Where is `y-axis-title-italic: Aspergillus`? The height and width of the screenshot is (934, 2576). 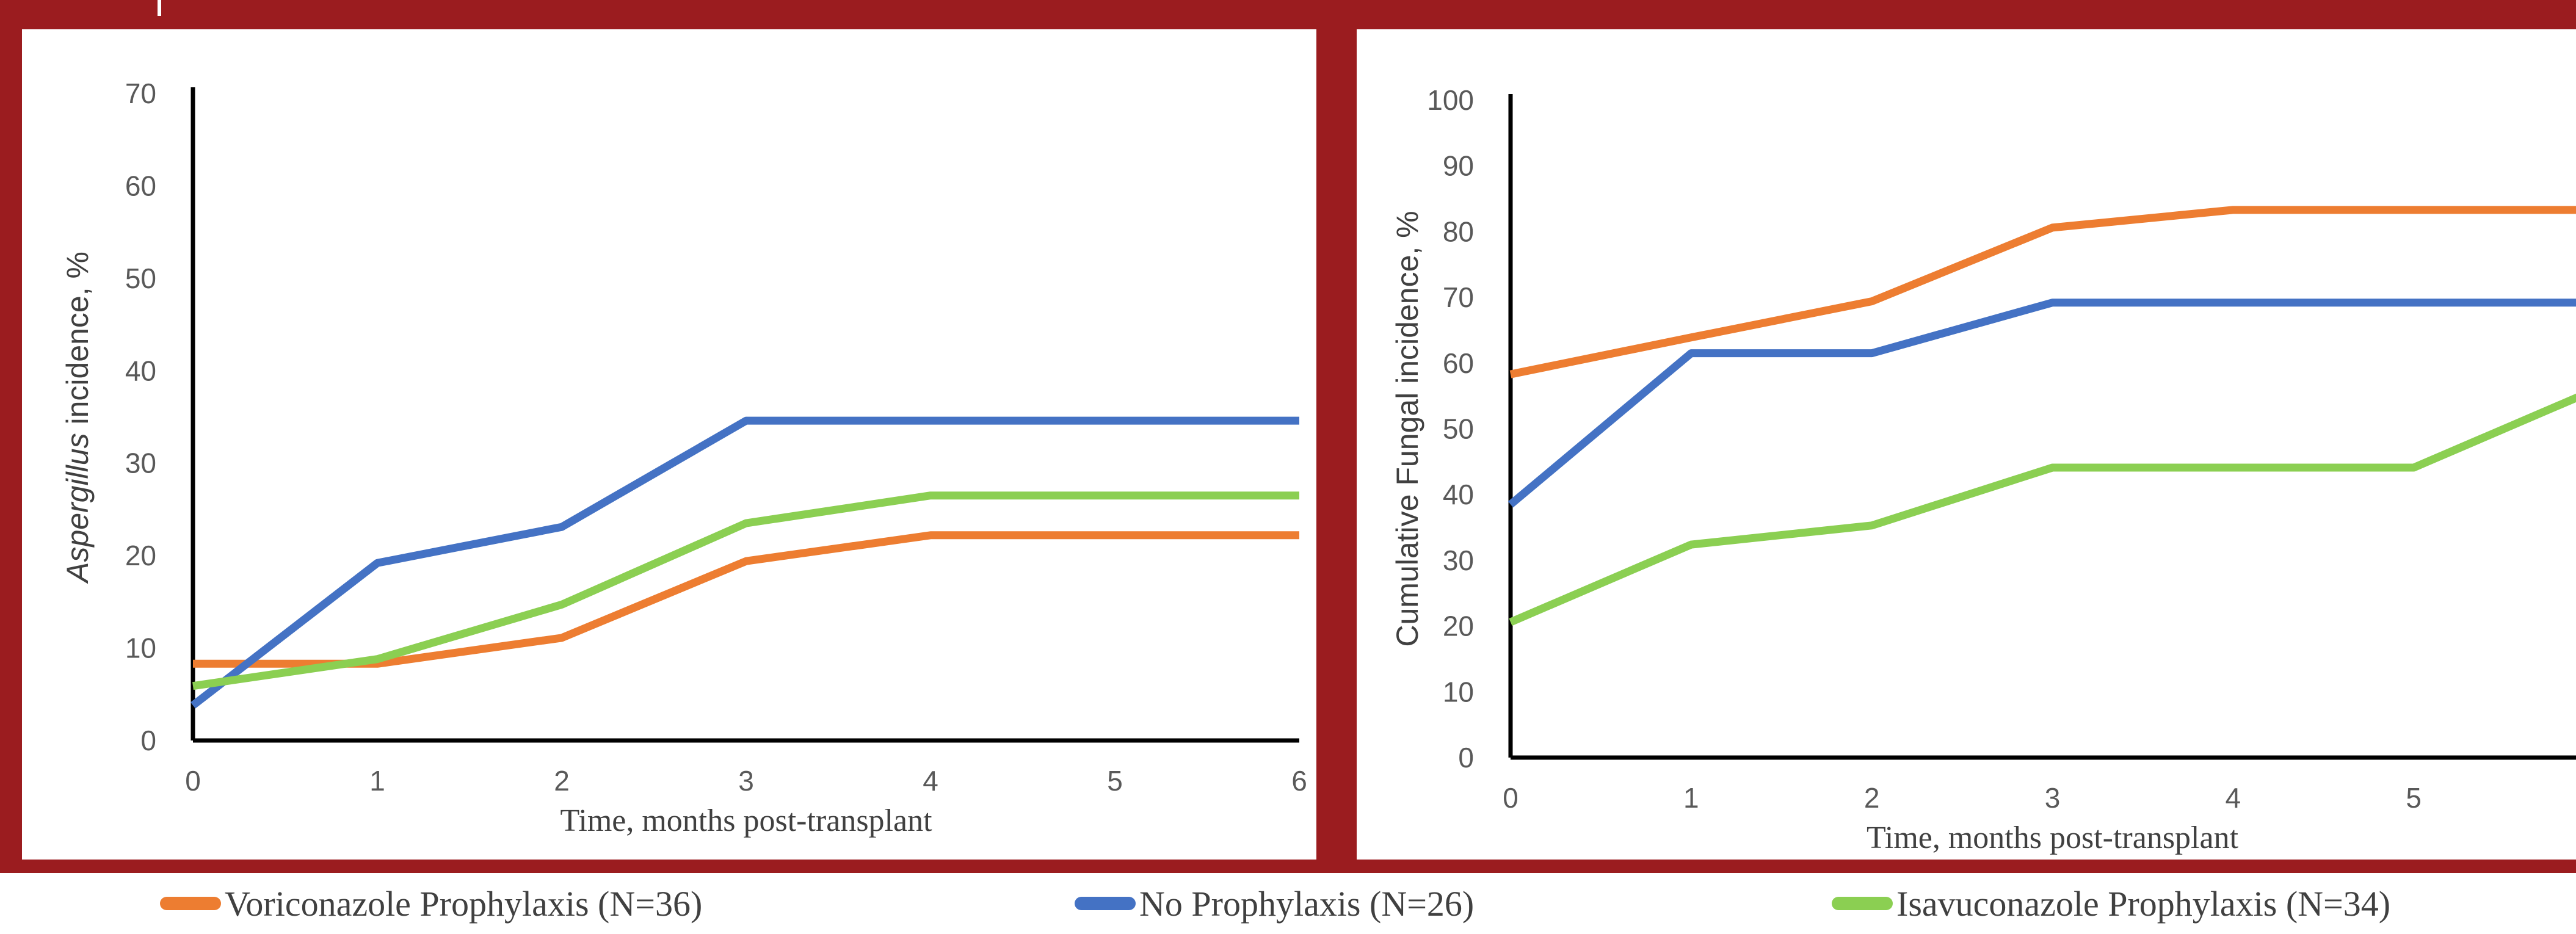
y-axis-title-italic: Aspergillus is located at coordinates (77, 508).